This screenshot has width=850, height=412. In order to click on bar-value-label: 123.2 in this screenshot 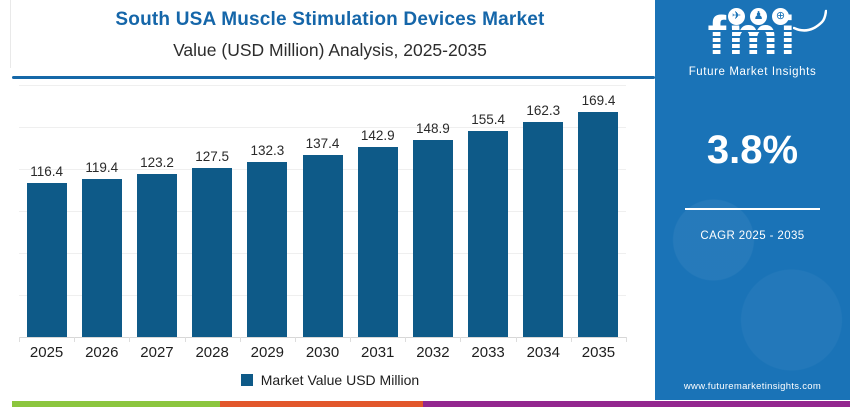, I will do `click(157, 162)`.